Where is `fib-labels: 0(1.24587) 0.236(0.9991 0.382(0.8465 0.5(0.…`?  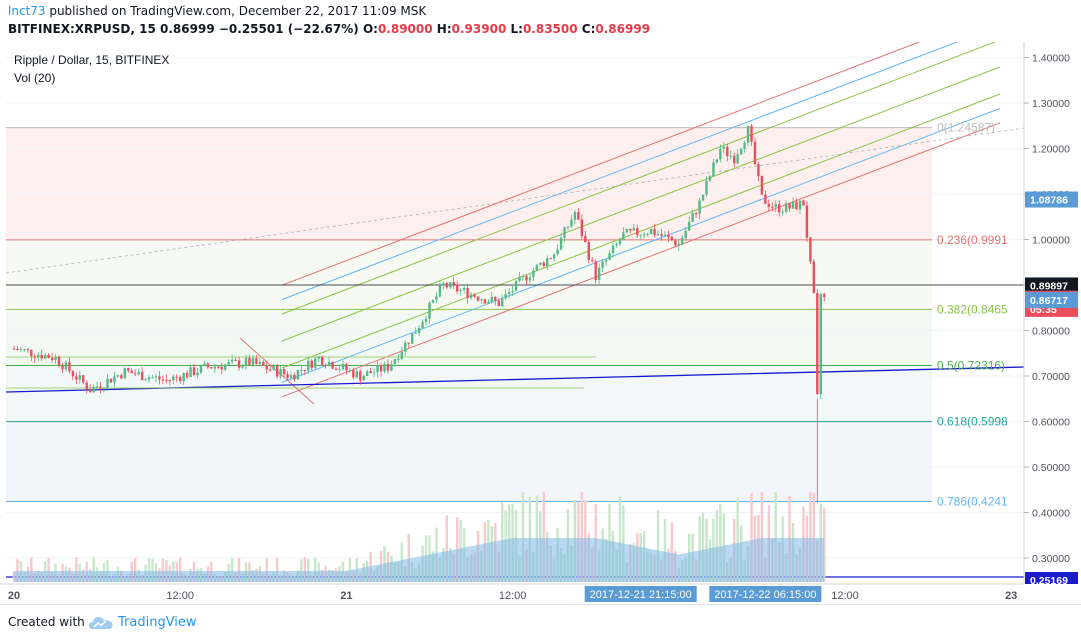 fib-labels: 0(1.24587) 0.236(0.9991 0.382(0.8465 0.5(0.… is located at coordinates (972, 315).